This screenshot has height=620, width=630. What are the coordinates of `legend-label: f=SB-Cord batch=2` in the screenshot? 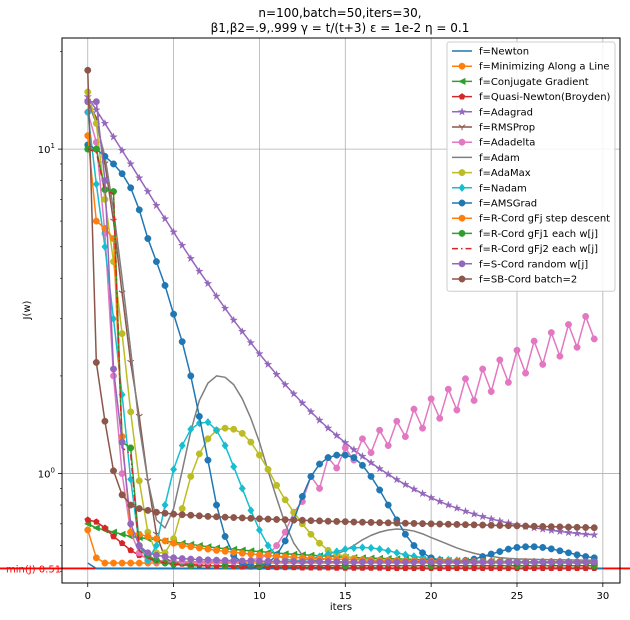 It's located at (528, 280).